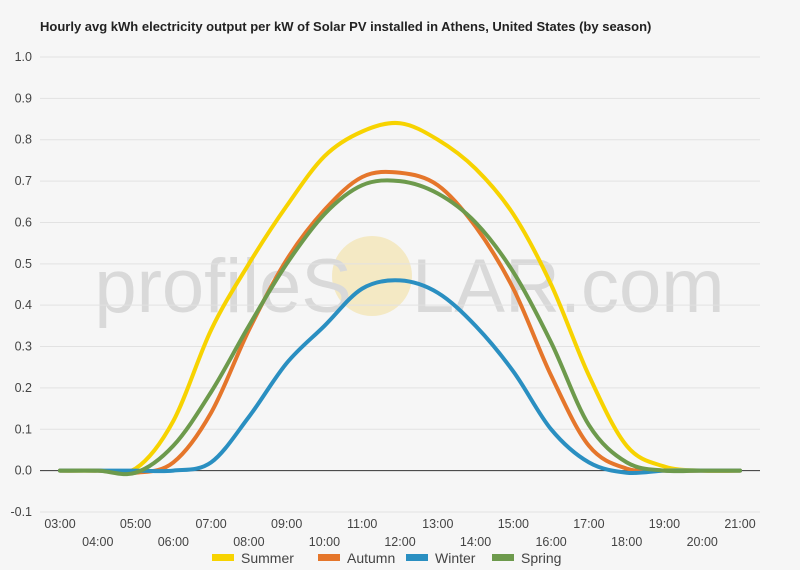 The height and width of the screenshot is (570, 800). Describe the element at coordinates (513, 524) in the screenshot. I see `x-tick-label: 15:00` at that location.